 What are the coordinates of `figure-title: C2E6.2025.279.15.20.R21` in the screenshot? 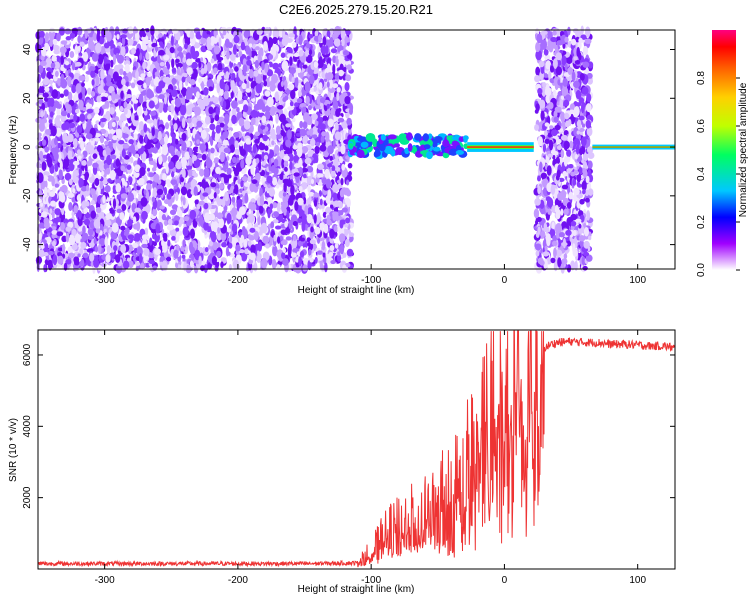 It's located at (356, 9).